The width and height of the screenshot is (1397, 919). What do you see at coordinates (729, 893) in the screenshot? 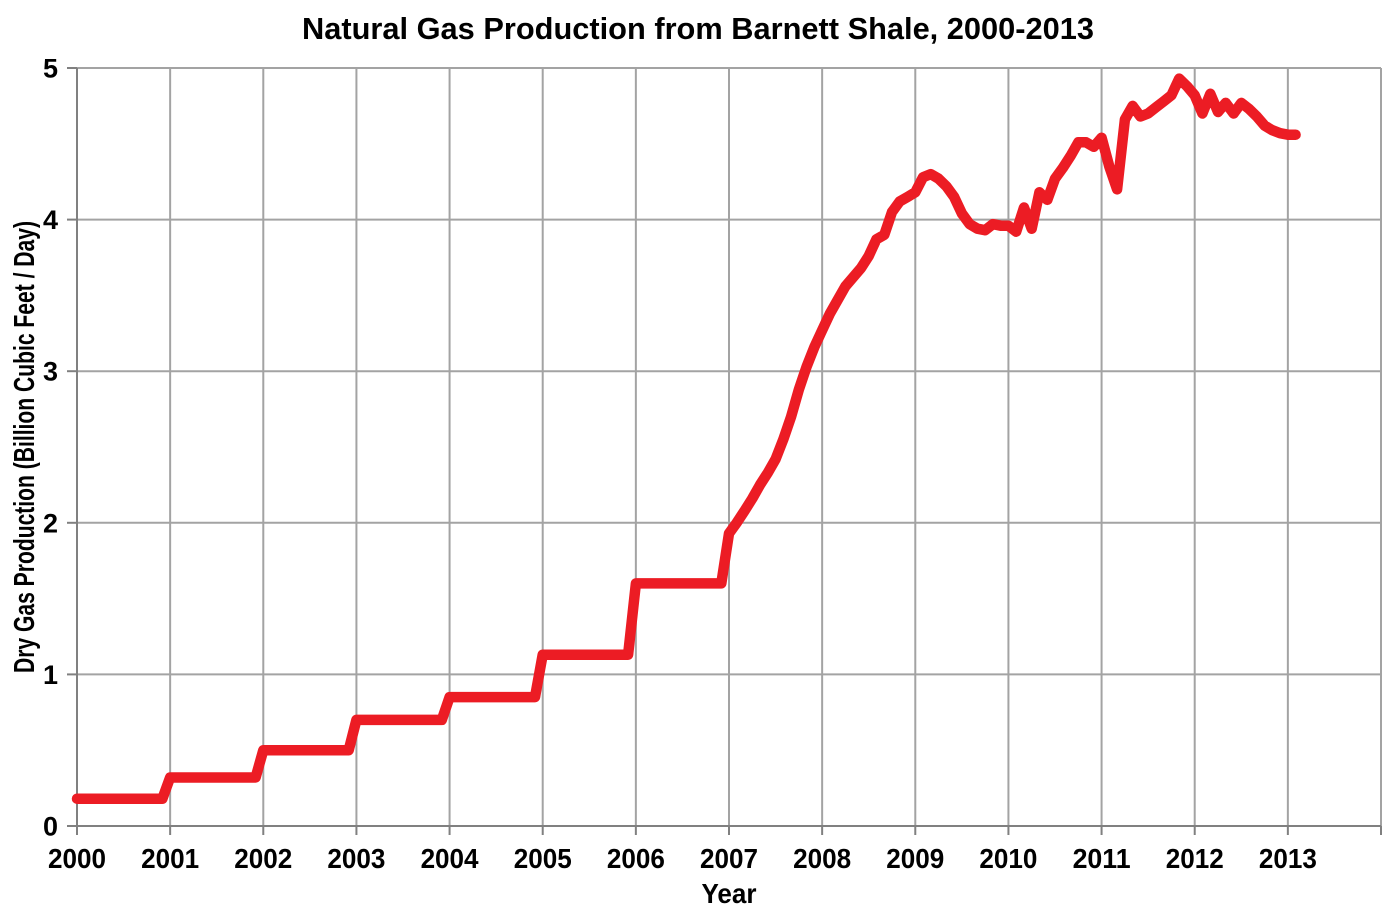
I see `x-axis-title: Year` at bounding box center [729, 893].